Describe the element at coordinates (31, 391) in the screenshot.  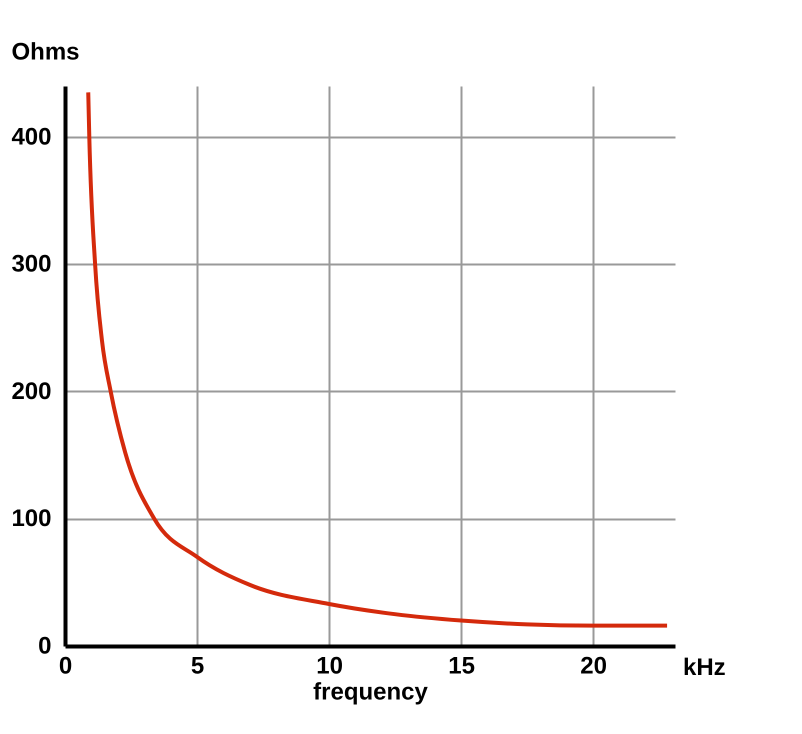
I see `y-tick-label: 200` at that location.